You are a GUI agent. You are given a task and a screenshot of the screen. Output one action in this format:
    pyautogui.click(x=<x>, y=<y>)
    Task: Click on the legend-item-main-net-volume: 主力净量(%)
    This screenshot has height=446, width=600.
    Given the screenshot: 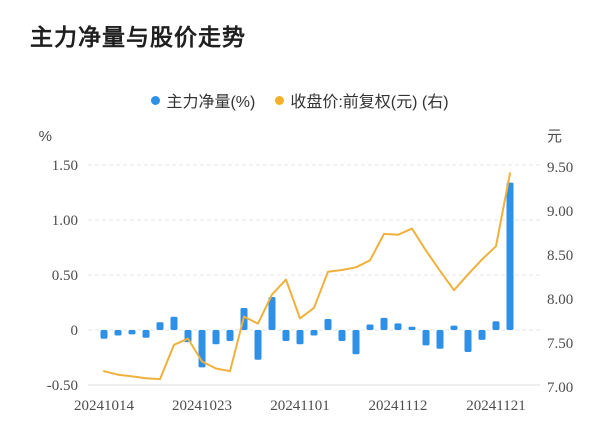 What is the action you would take?
    pyautogui.click(x=203, y=100)
    